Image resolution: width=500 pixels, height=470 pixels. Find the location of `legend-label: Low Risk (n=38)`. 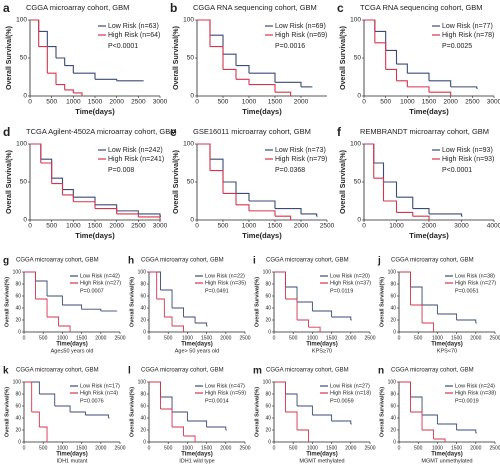

legend-label: Low Risk (n=38) is located at coordinates (475, 276).